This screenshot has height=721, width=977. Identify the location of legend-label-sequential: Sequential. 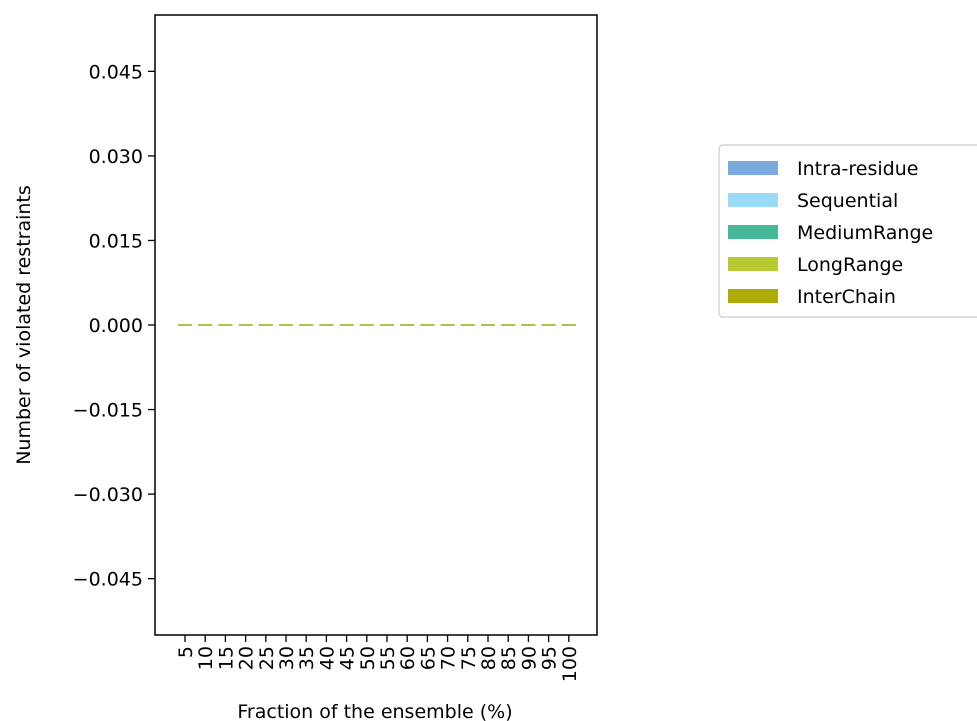
(847, 201).